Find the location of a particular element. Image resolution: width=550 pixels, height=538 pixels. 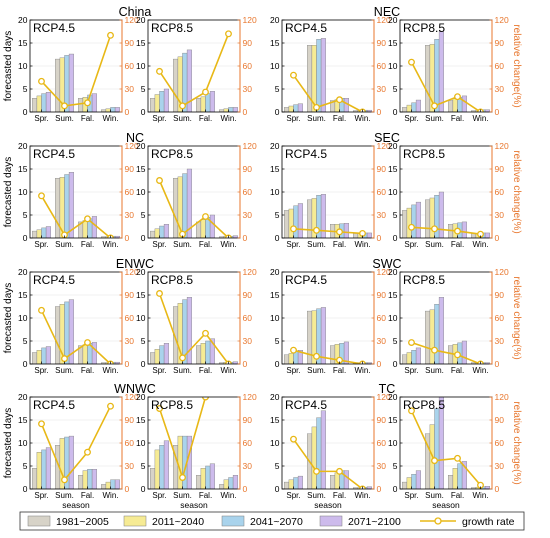

right-tick-label: 120 is located at coordinates (502, 397).